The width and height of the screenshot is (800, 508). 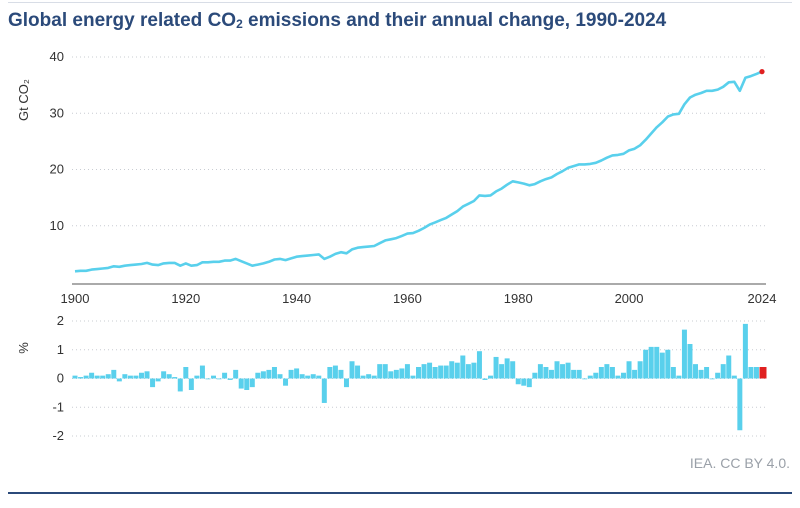 I want to click on bottom-rule, so click(x=400, y=493).